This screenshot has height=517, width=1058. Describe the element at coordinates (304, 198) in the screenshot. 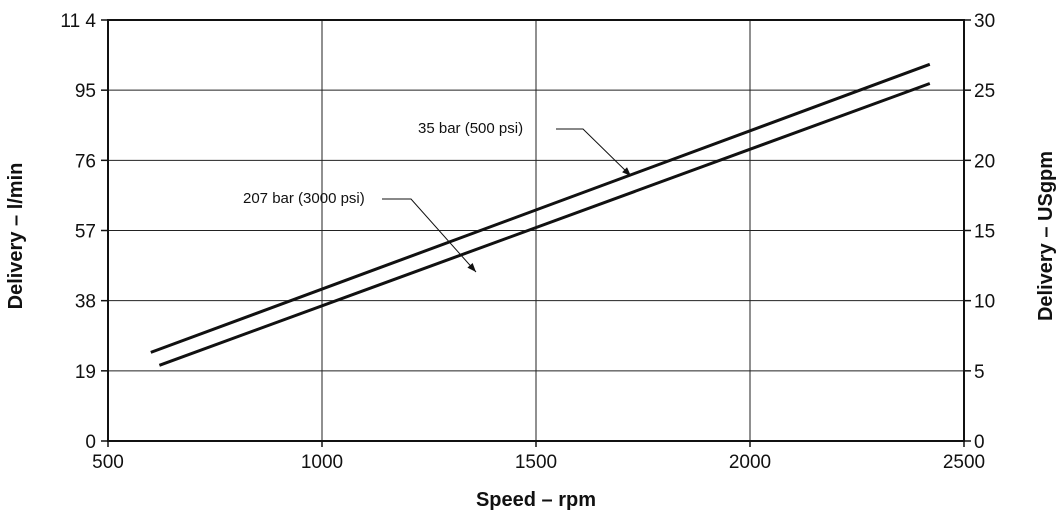

I see `annotation-207-bar: 207 bar (3000 psi)` at that location.